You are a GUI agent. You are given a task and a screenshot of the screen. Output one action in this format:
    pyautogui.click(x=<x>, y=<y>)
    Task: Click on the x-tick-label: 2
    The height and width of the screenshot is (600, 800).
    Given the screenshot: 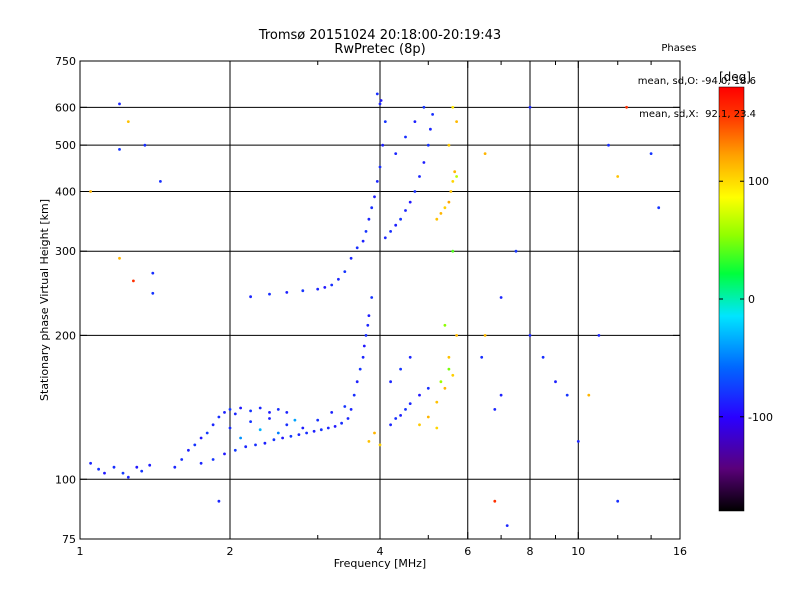 What is the action you would take?
    pyautogui.click(x=230, y=551)
    